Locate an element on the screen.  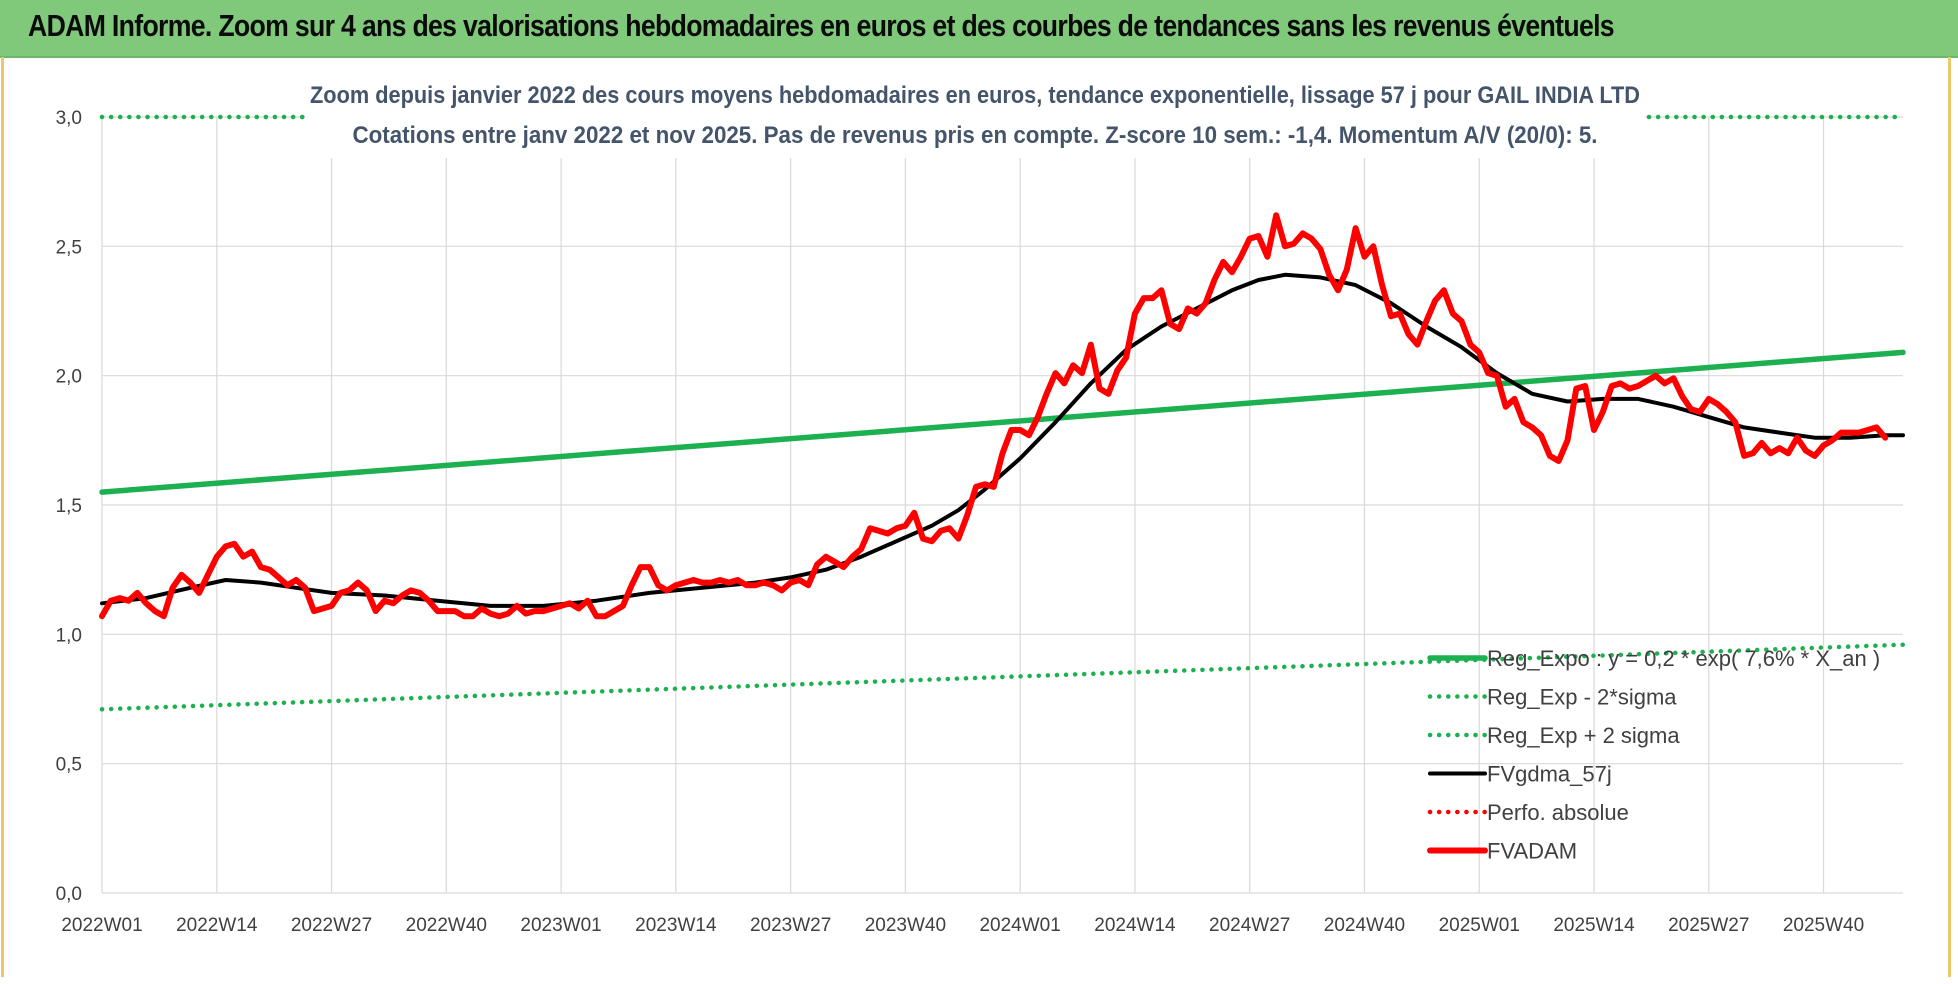
y-tick-label: 3,0 is located at coordinates (69, 118).